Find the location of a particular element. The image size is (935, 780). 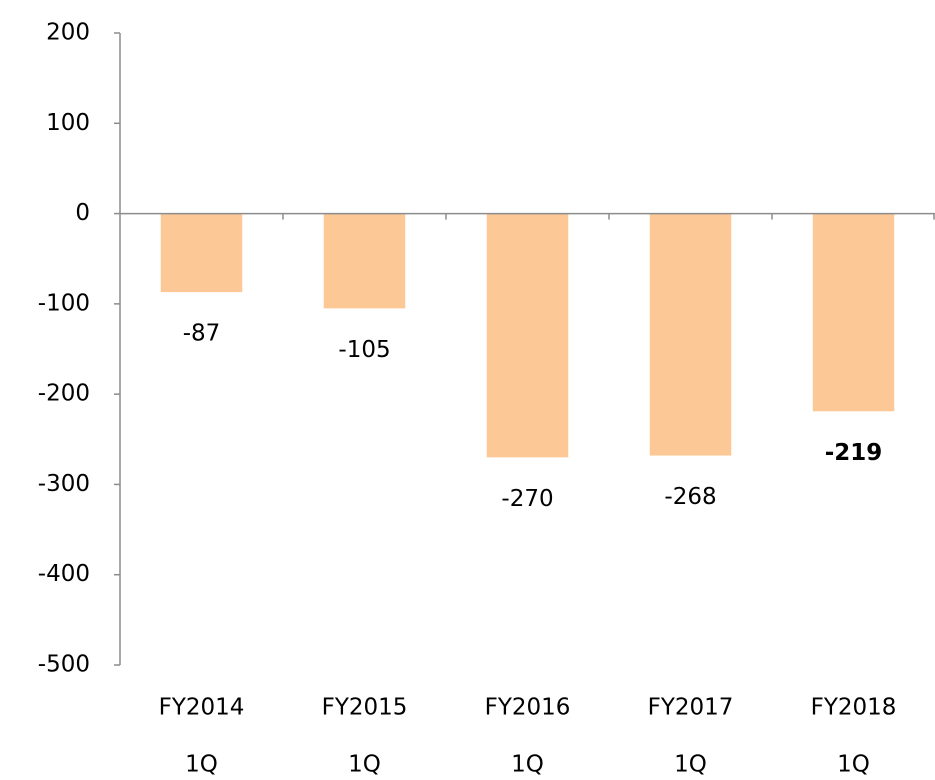

x-tick-label: FY2016 is located at coordinates (528, 708).